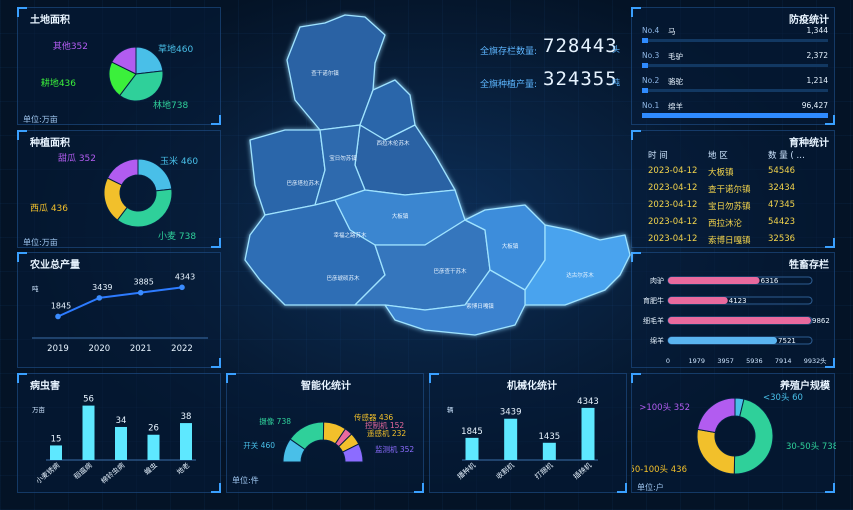  I want to click on y-category-label: 育肥牛, so click(653, 300).